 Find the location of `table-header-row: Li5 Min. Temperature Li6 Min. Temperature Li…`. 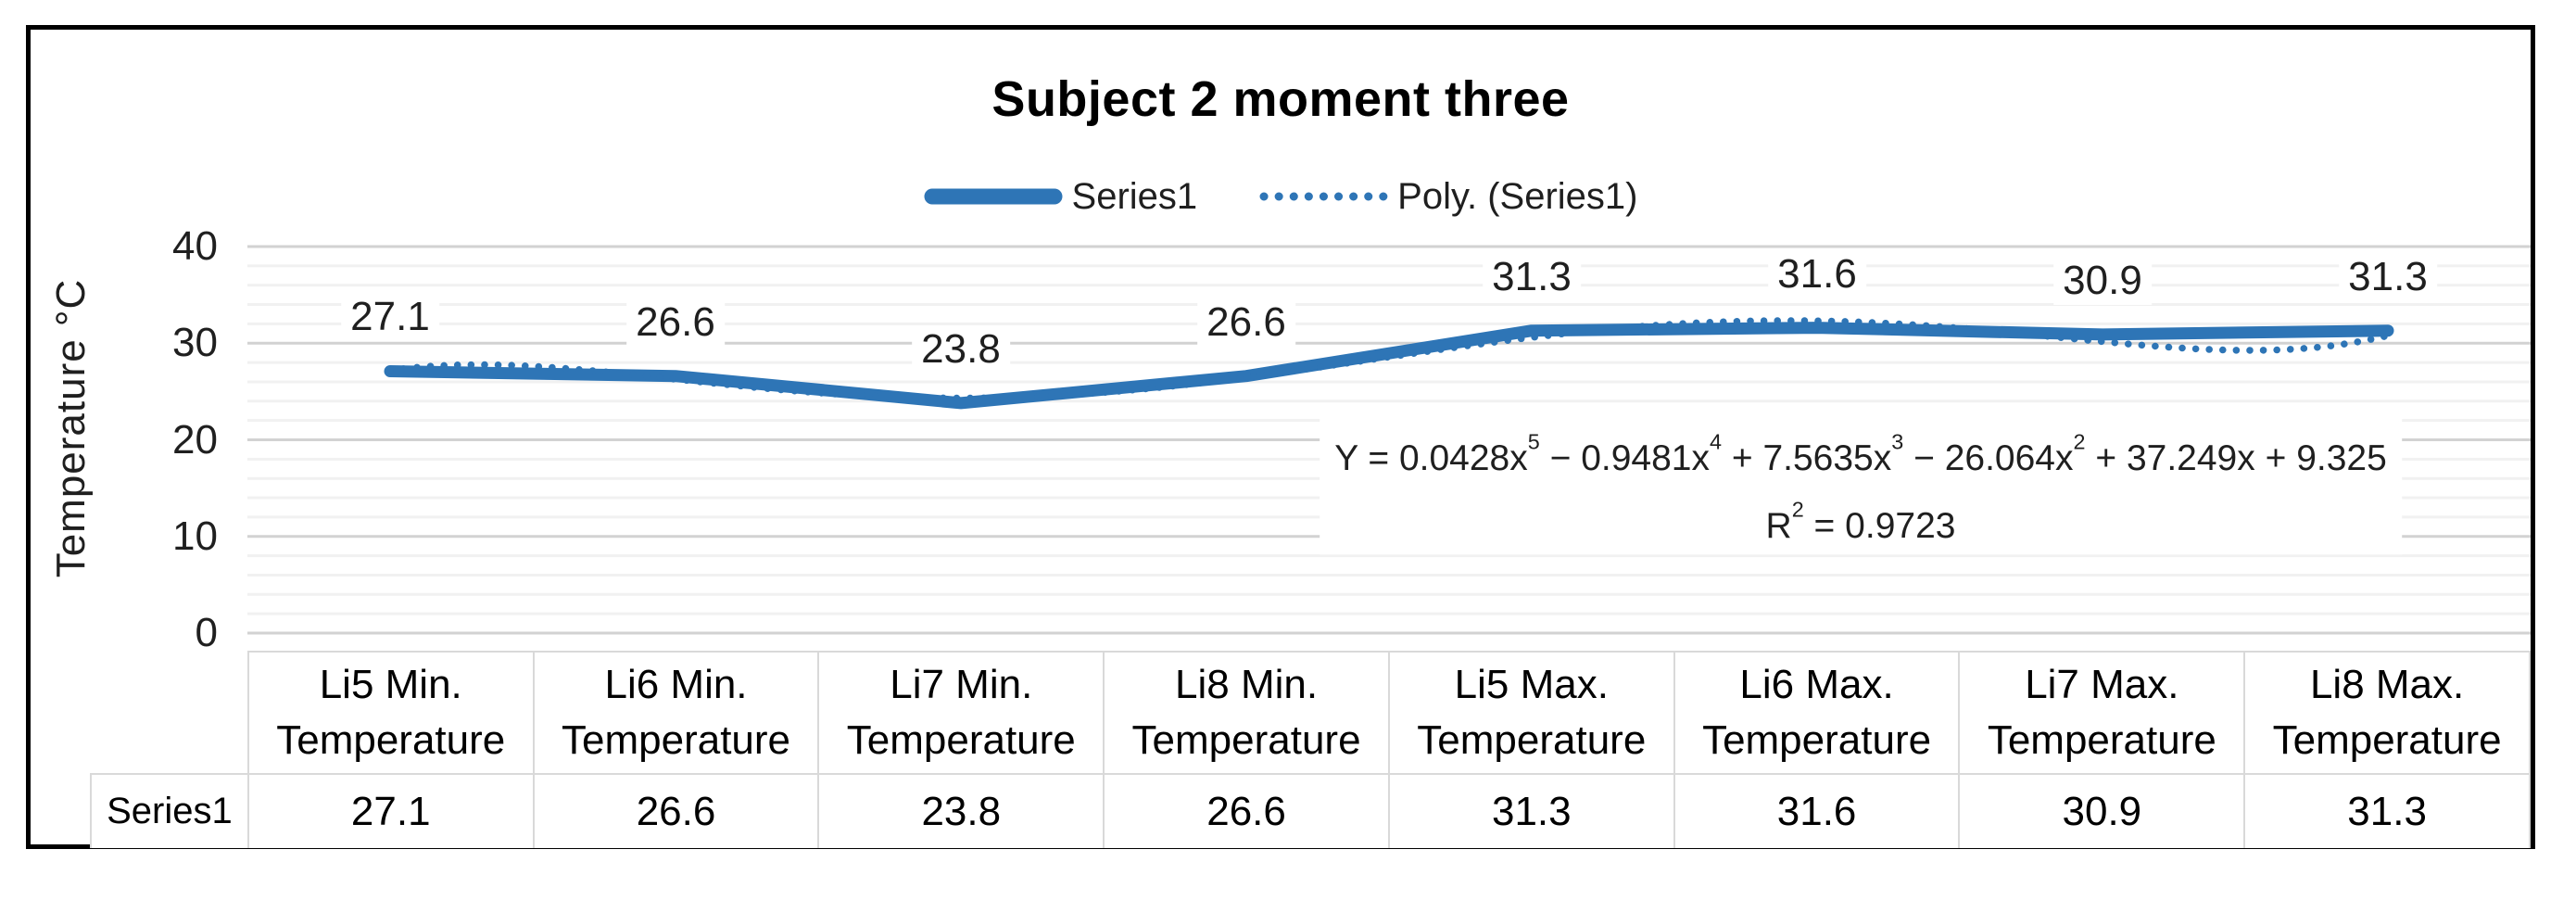

table-header-row: Li5 Min. Temperature Li6 Min. Temperature Li… is located at coordinates (1311, 713).